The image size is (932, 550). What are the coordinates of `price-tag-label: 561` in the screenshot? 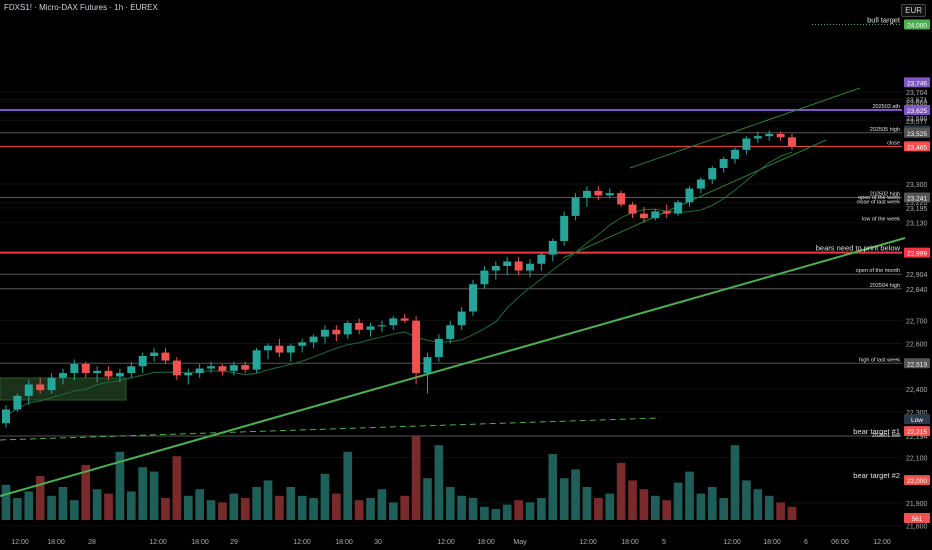 It's located at (917, 519).